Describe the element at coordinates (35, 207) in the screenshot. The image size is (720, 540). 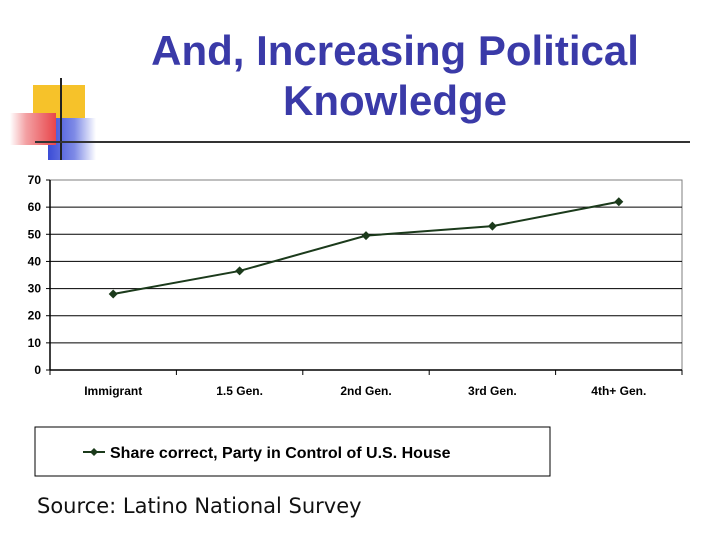
I see `y-tick-label: 60` at that location.